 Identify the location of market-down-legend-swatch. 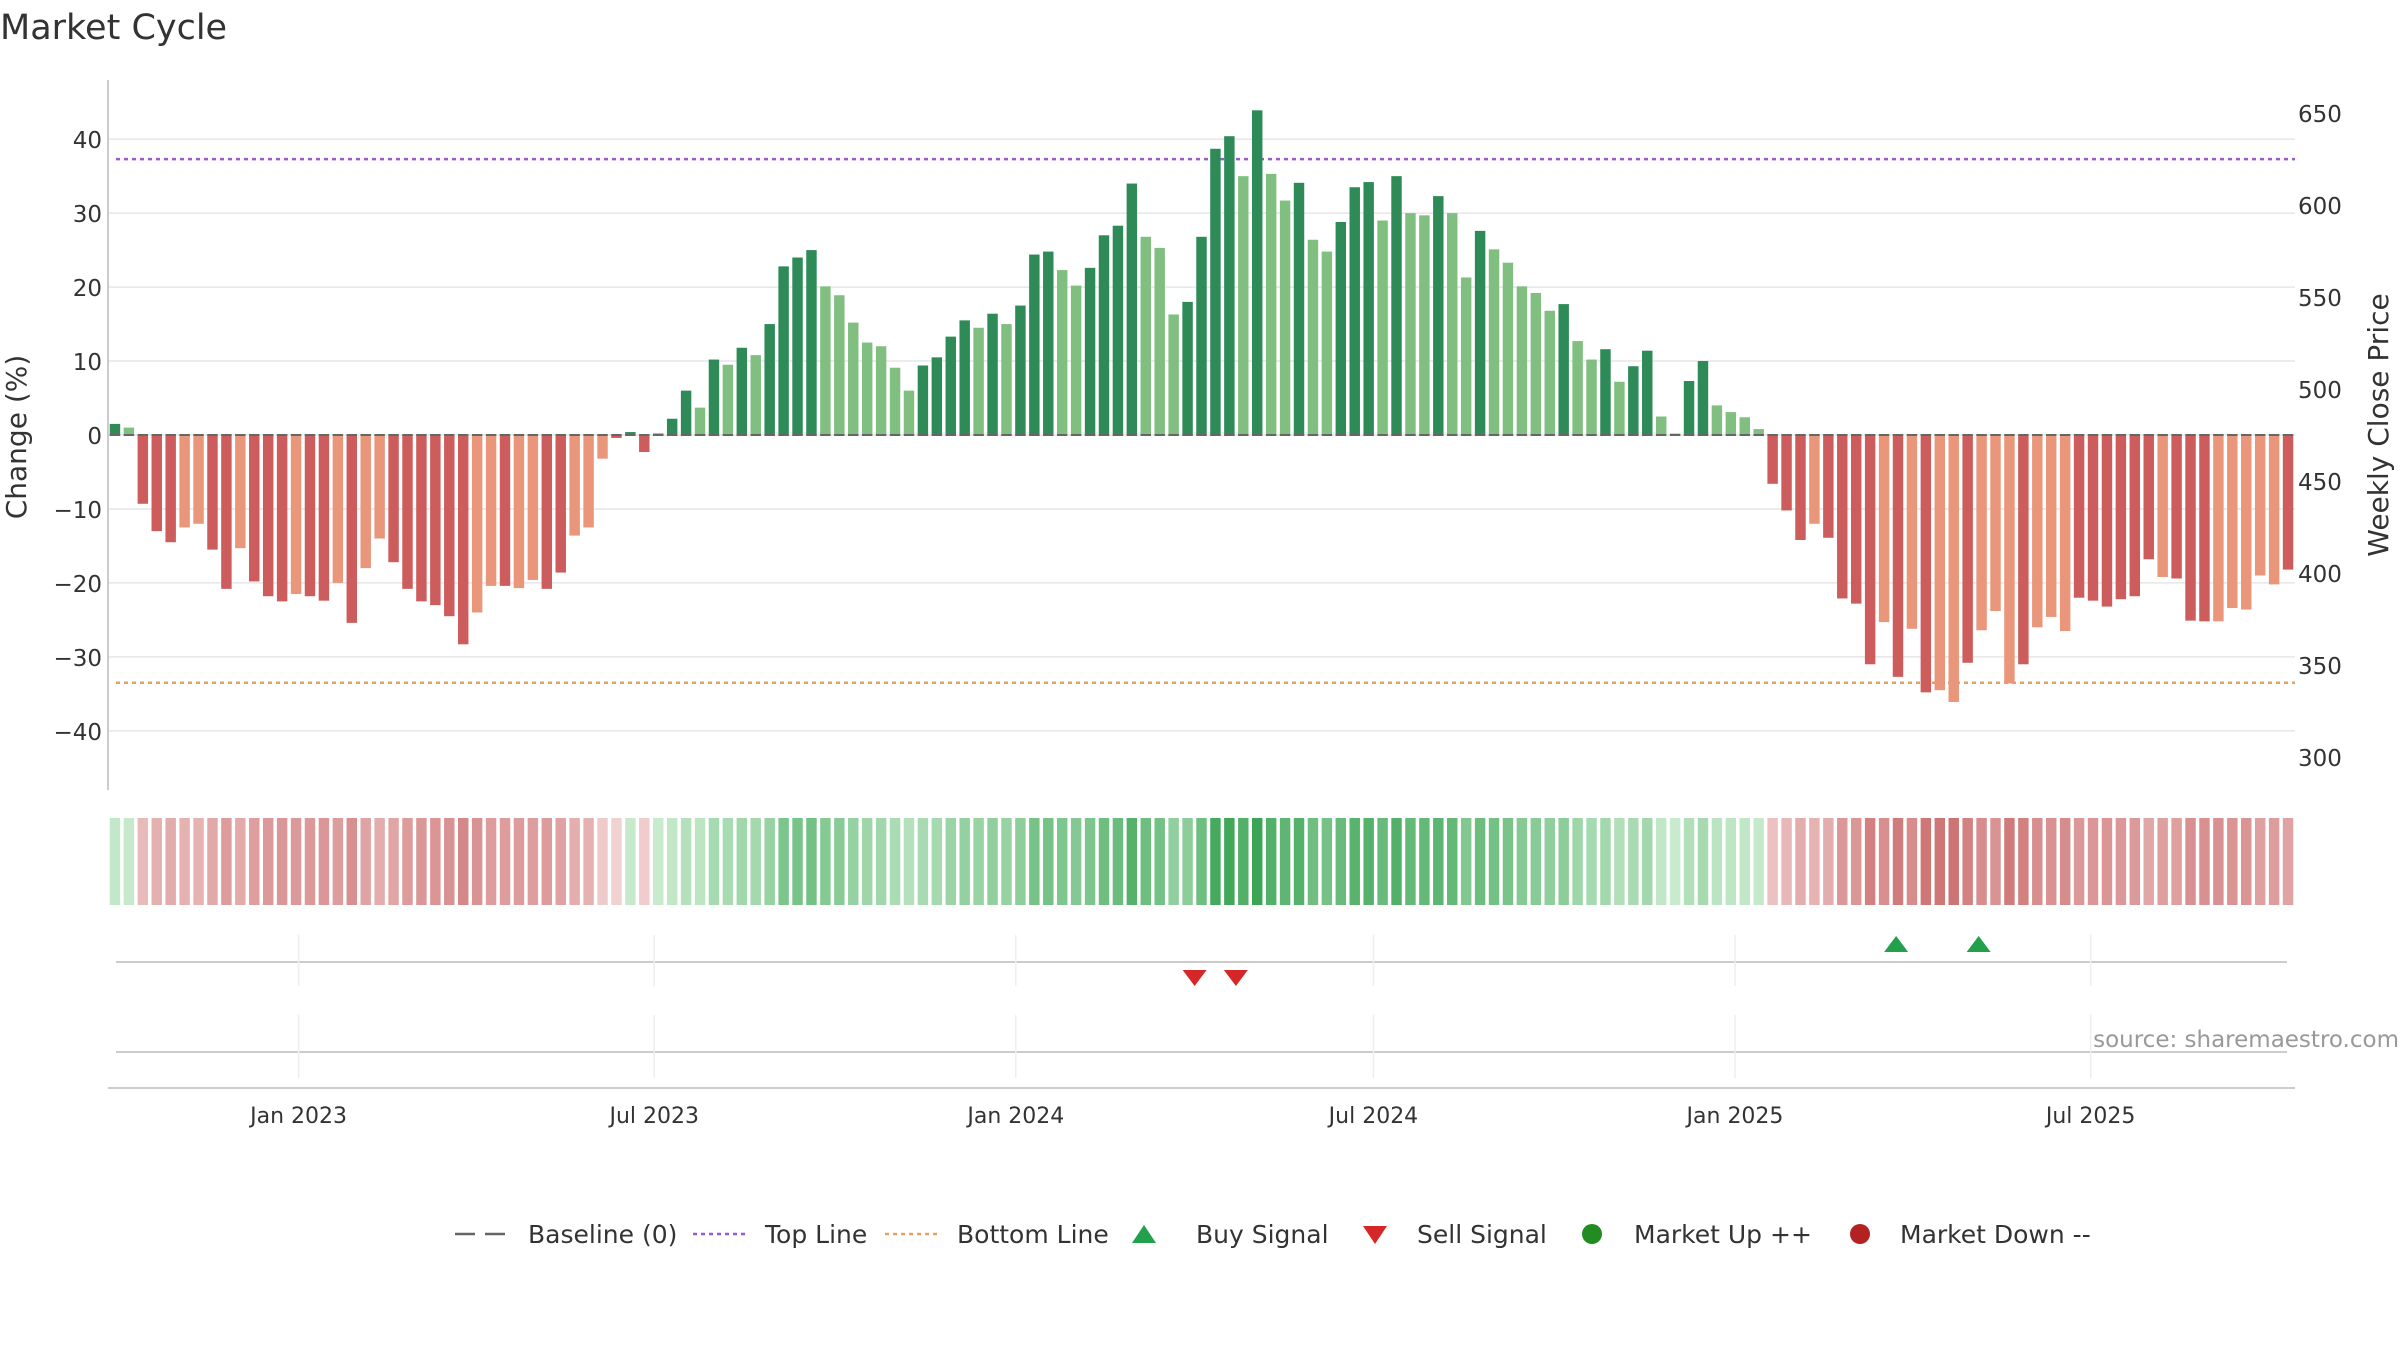
(1860, 1234).